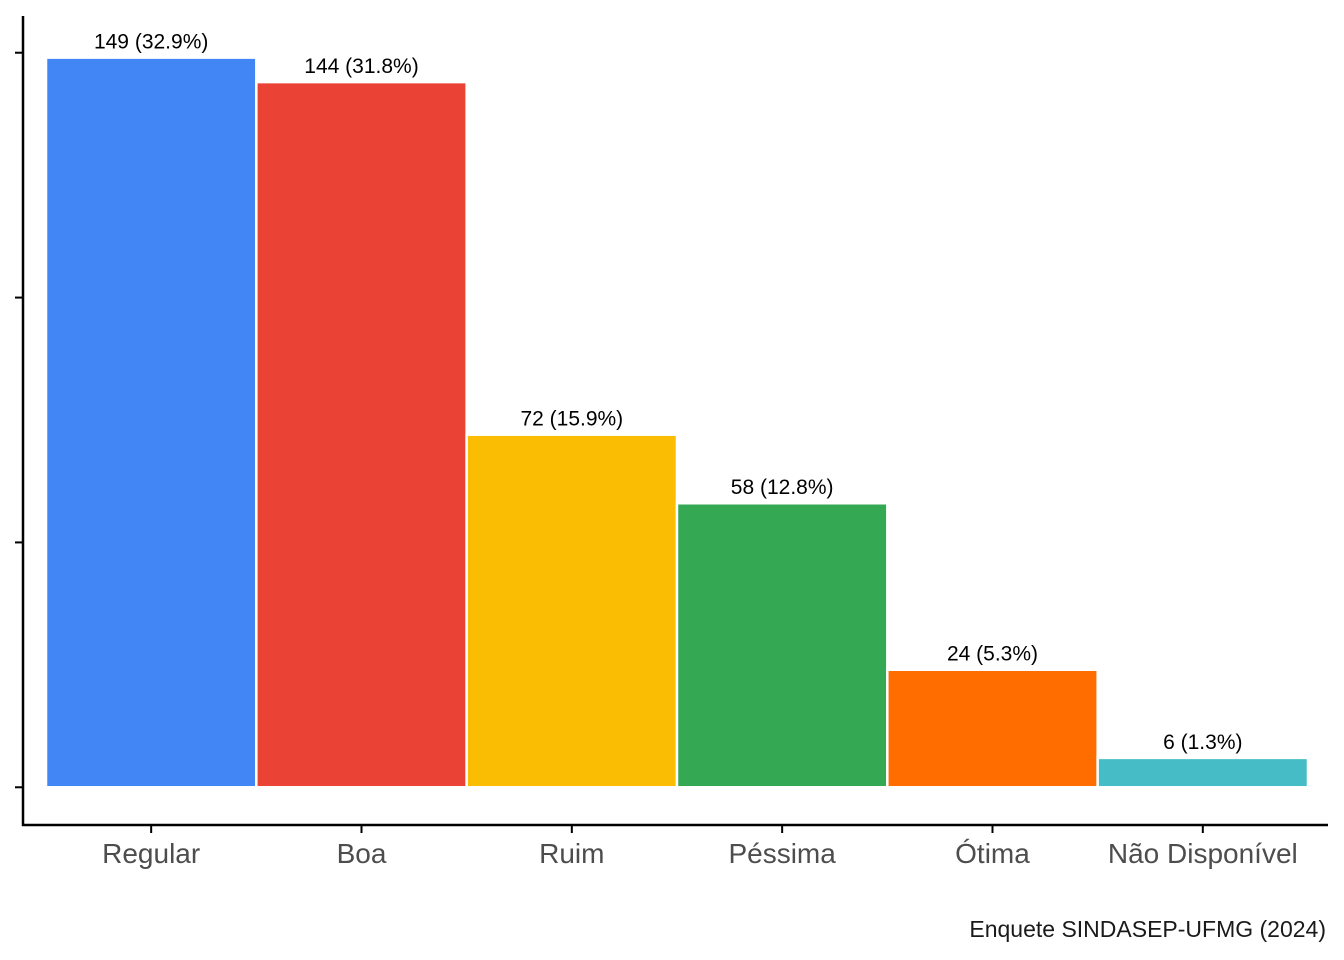  I want to click on bar-nao-disponivel, so click(1203, 772).